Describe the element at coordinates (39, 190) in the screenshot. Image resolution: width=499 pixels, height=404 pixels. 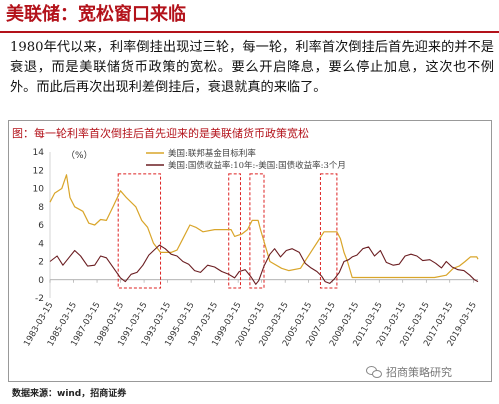
I see `y-tick-label: 10` at that location.